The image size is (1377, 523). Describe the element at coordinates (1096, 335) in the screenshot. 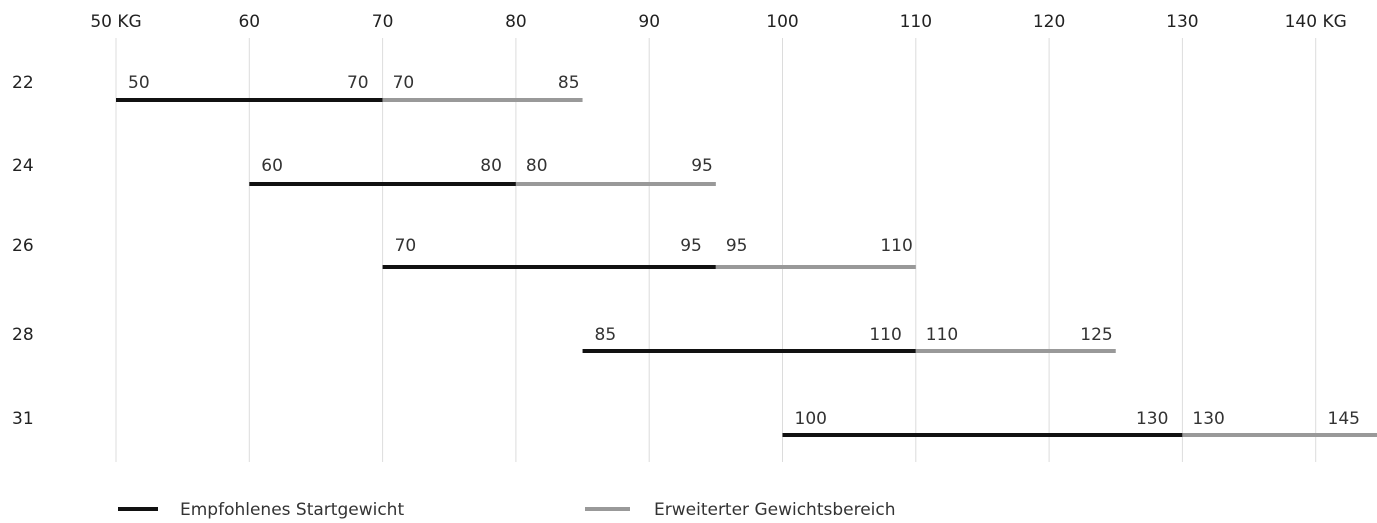

I see `extended-end-label: 125` at that location.